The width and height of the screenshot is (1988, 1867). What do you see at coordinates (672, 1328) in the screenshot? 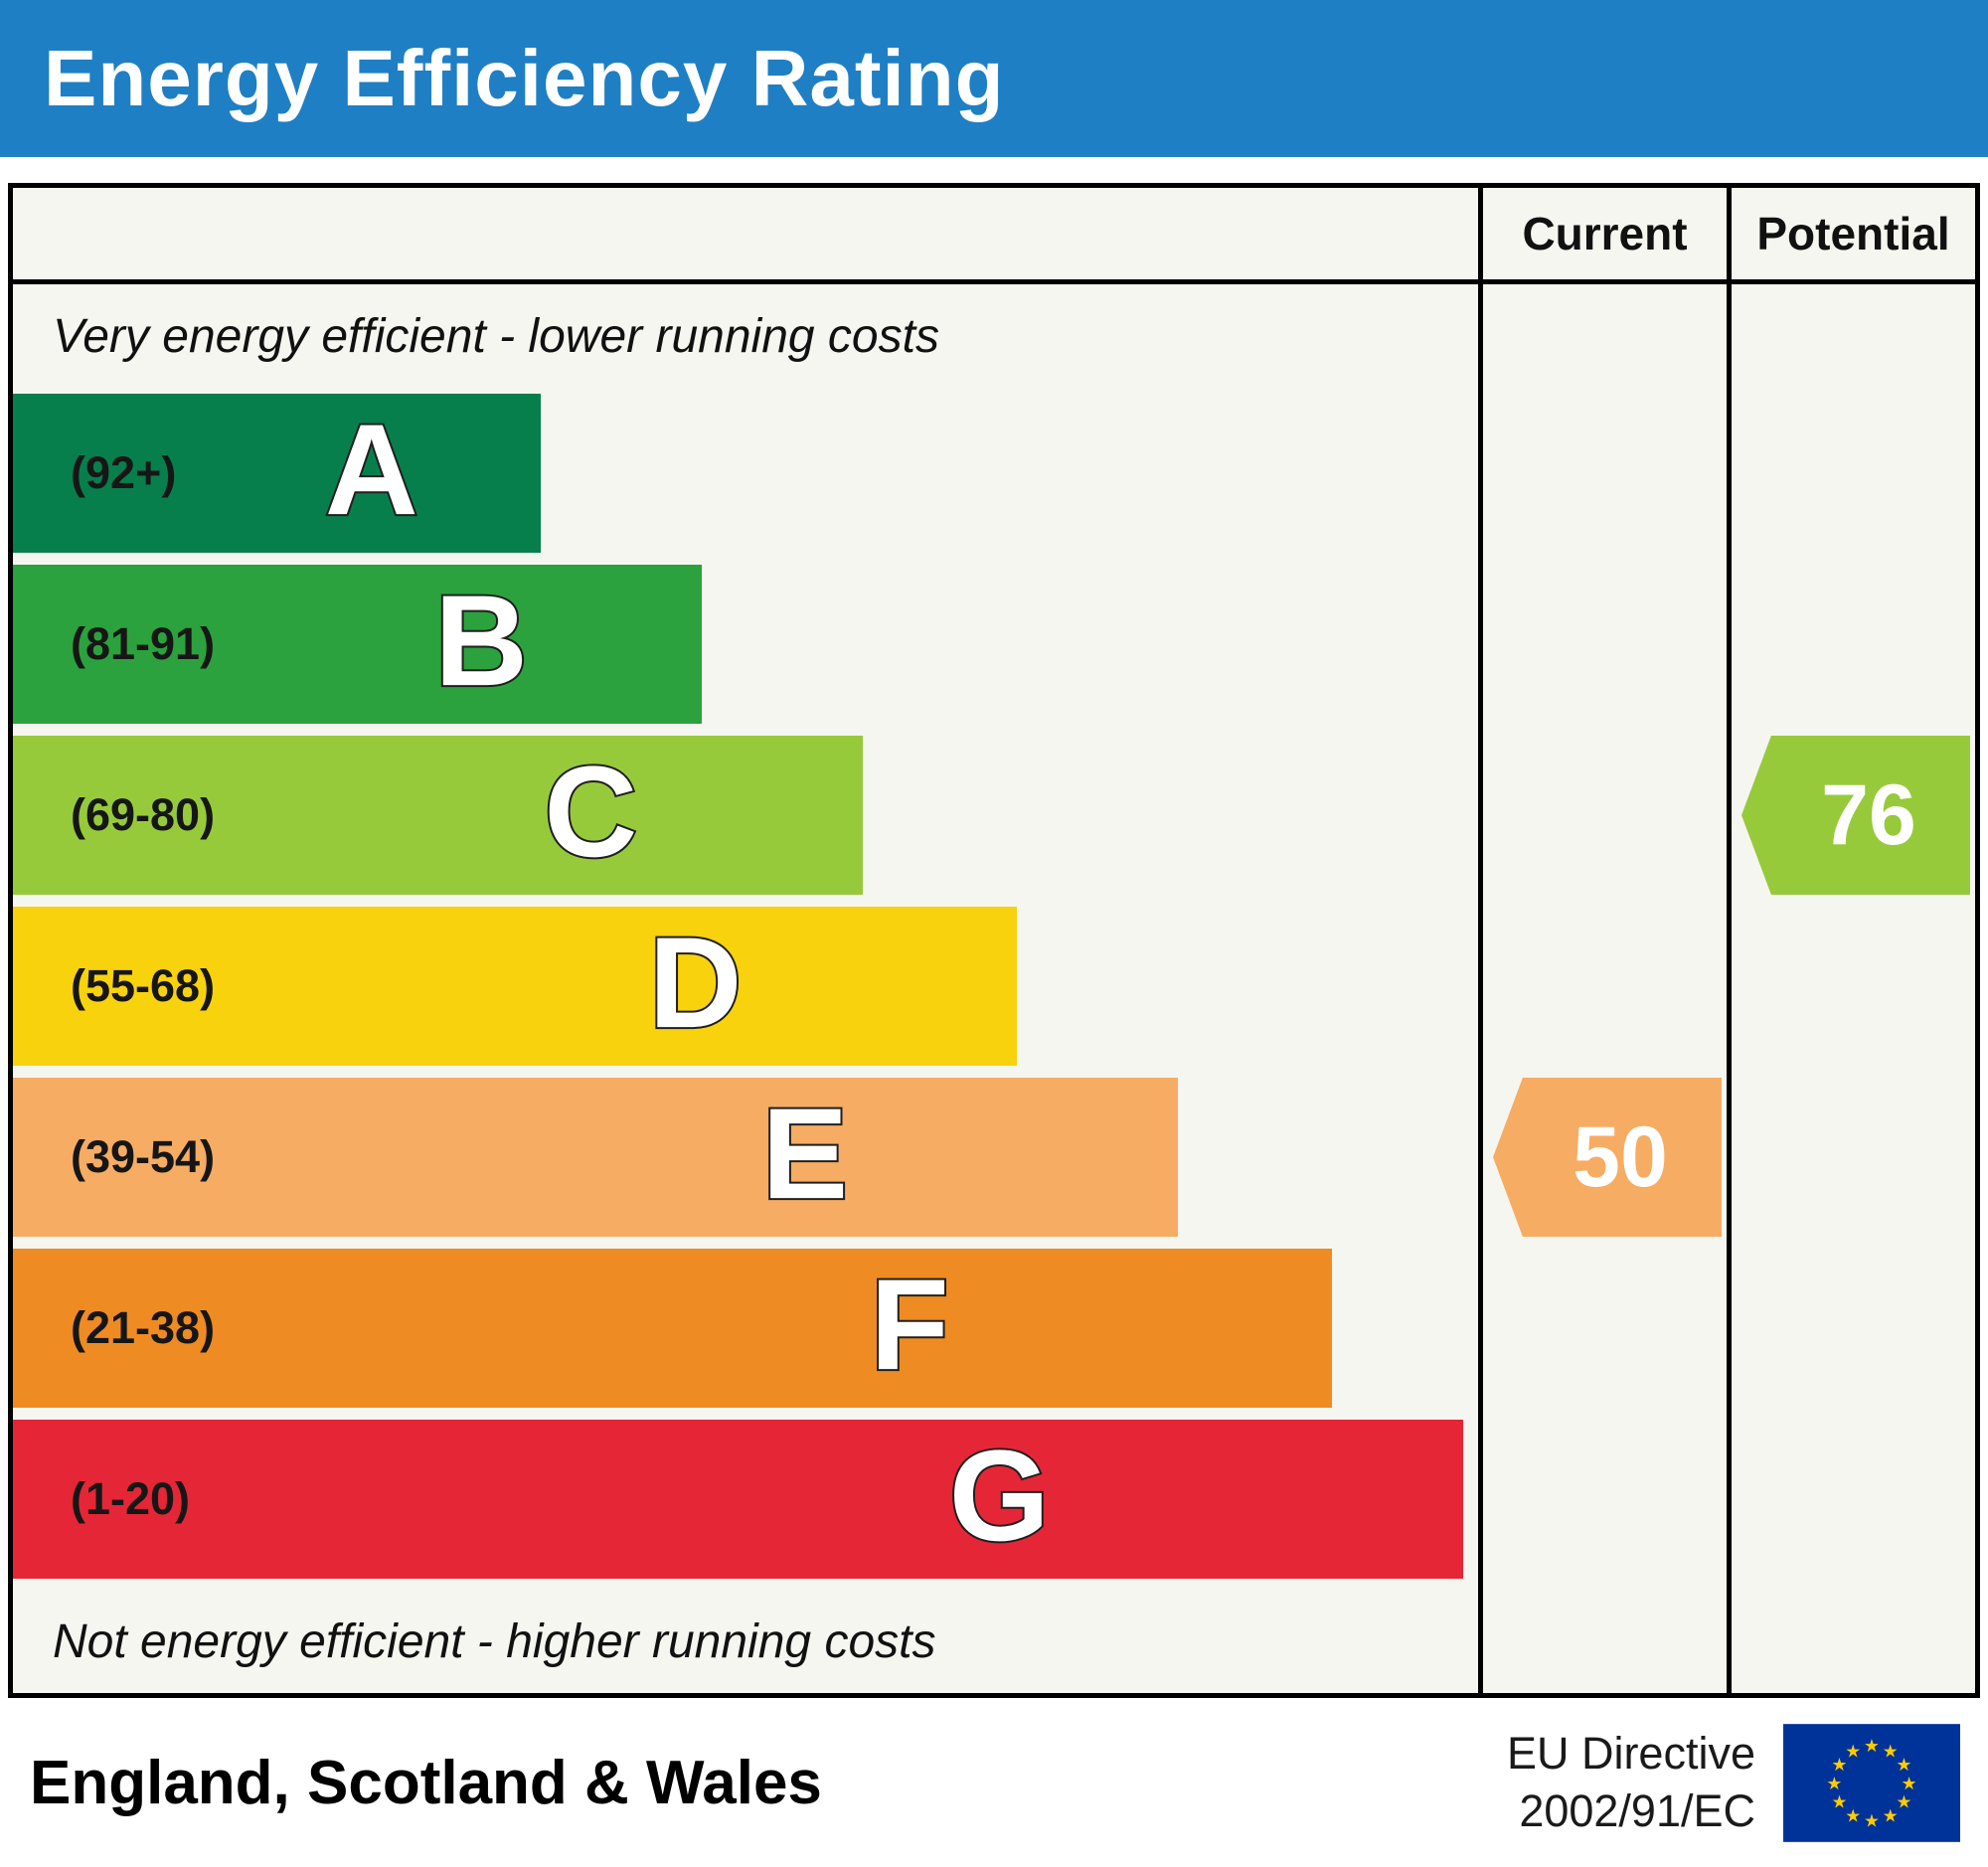
I see `band-bar-f: (21-38) F` at bounding box center [672, 1328].